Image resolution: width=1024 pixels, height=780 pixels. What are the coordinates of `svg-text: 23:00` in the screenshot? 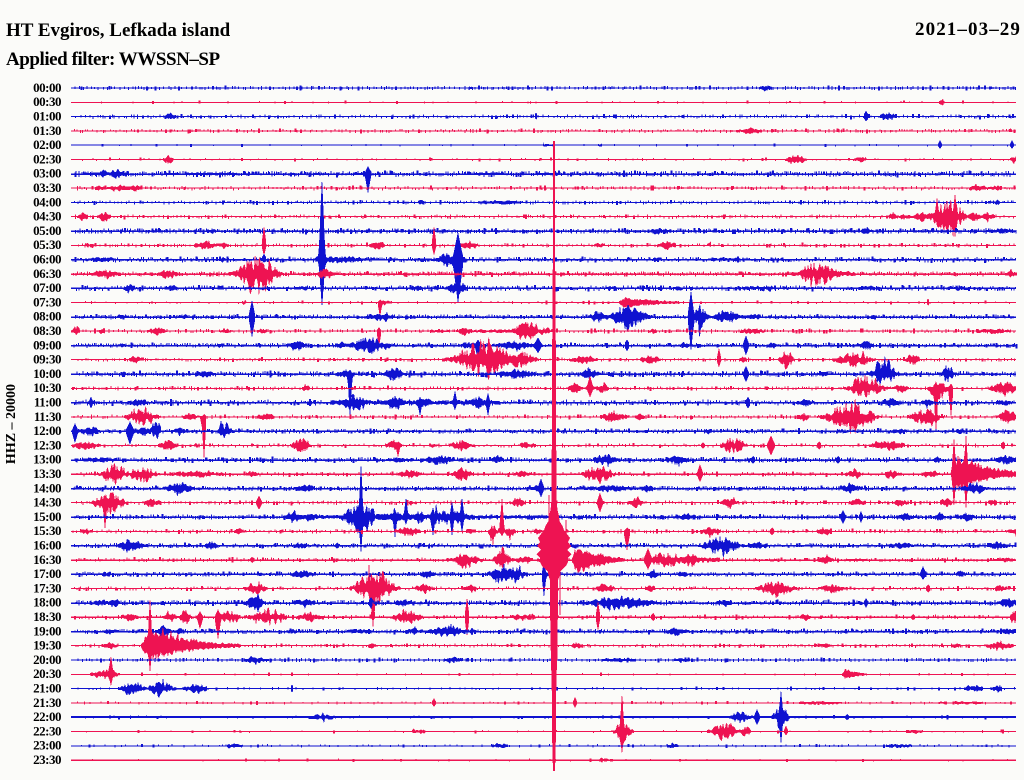 It's located at (47, 745).